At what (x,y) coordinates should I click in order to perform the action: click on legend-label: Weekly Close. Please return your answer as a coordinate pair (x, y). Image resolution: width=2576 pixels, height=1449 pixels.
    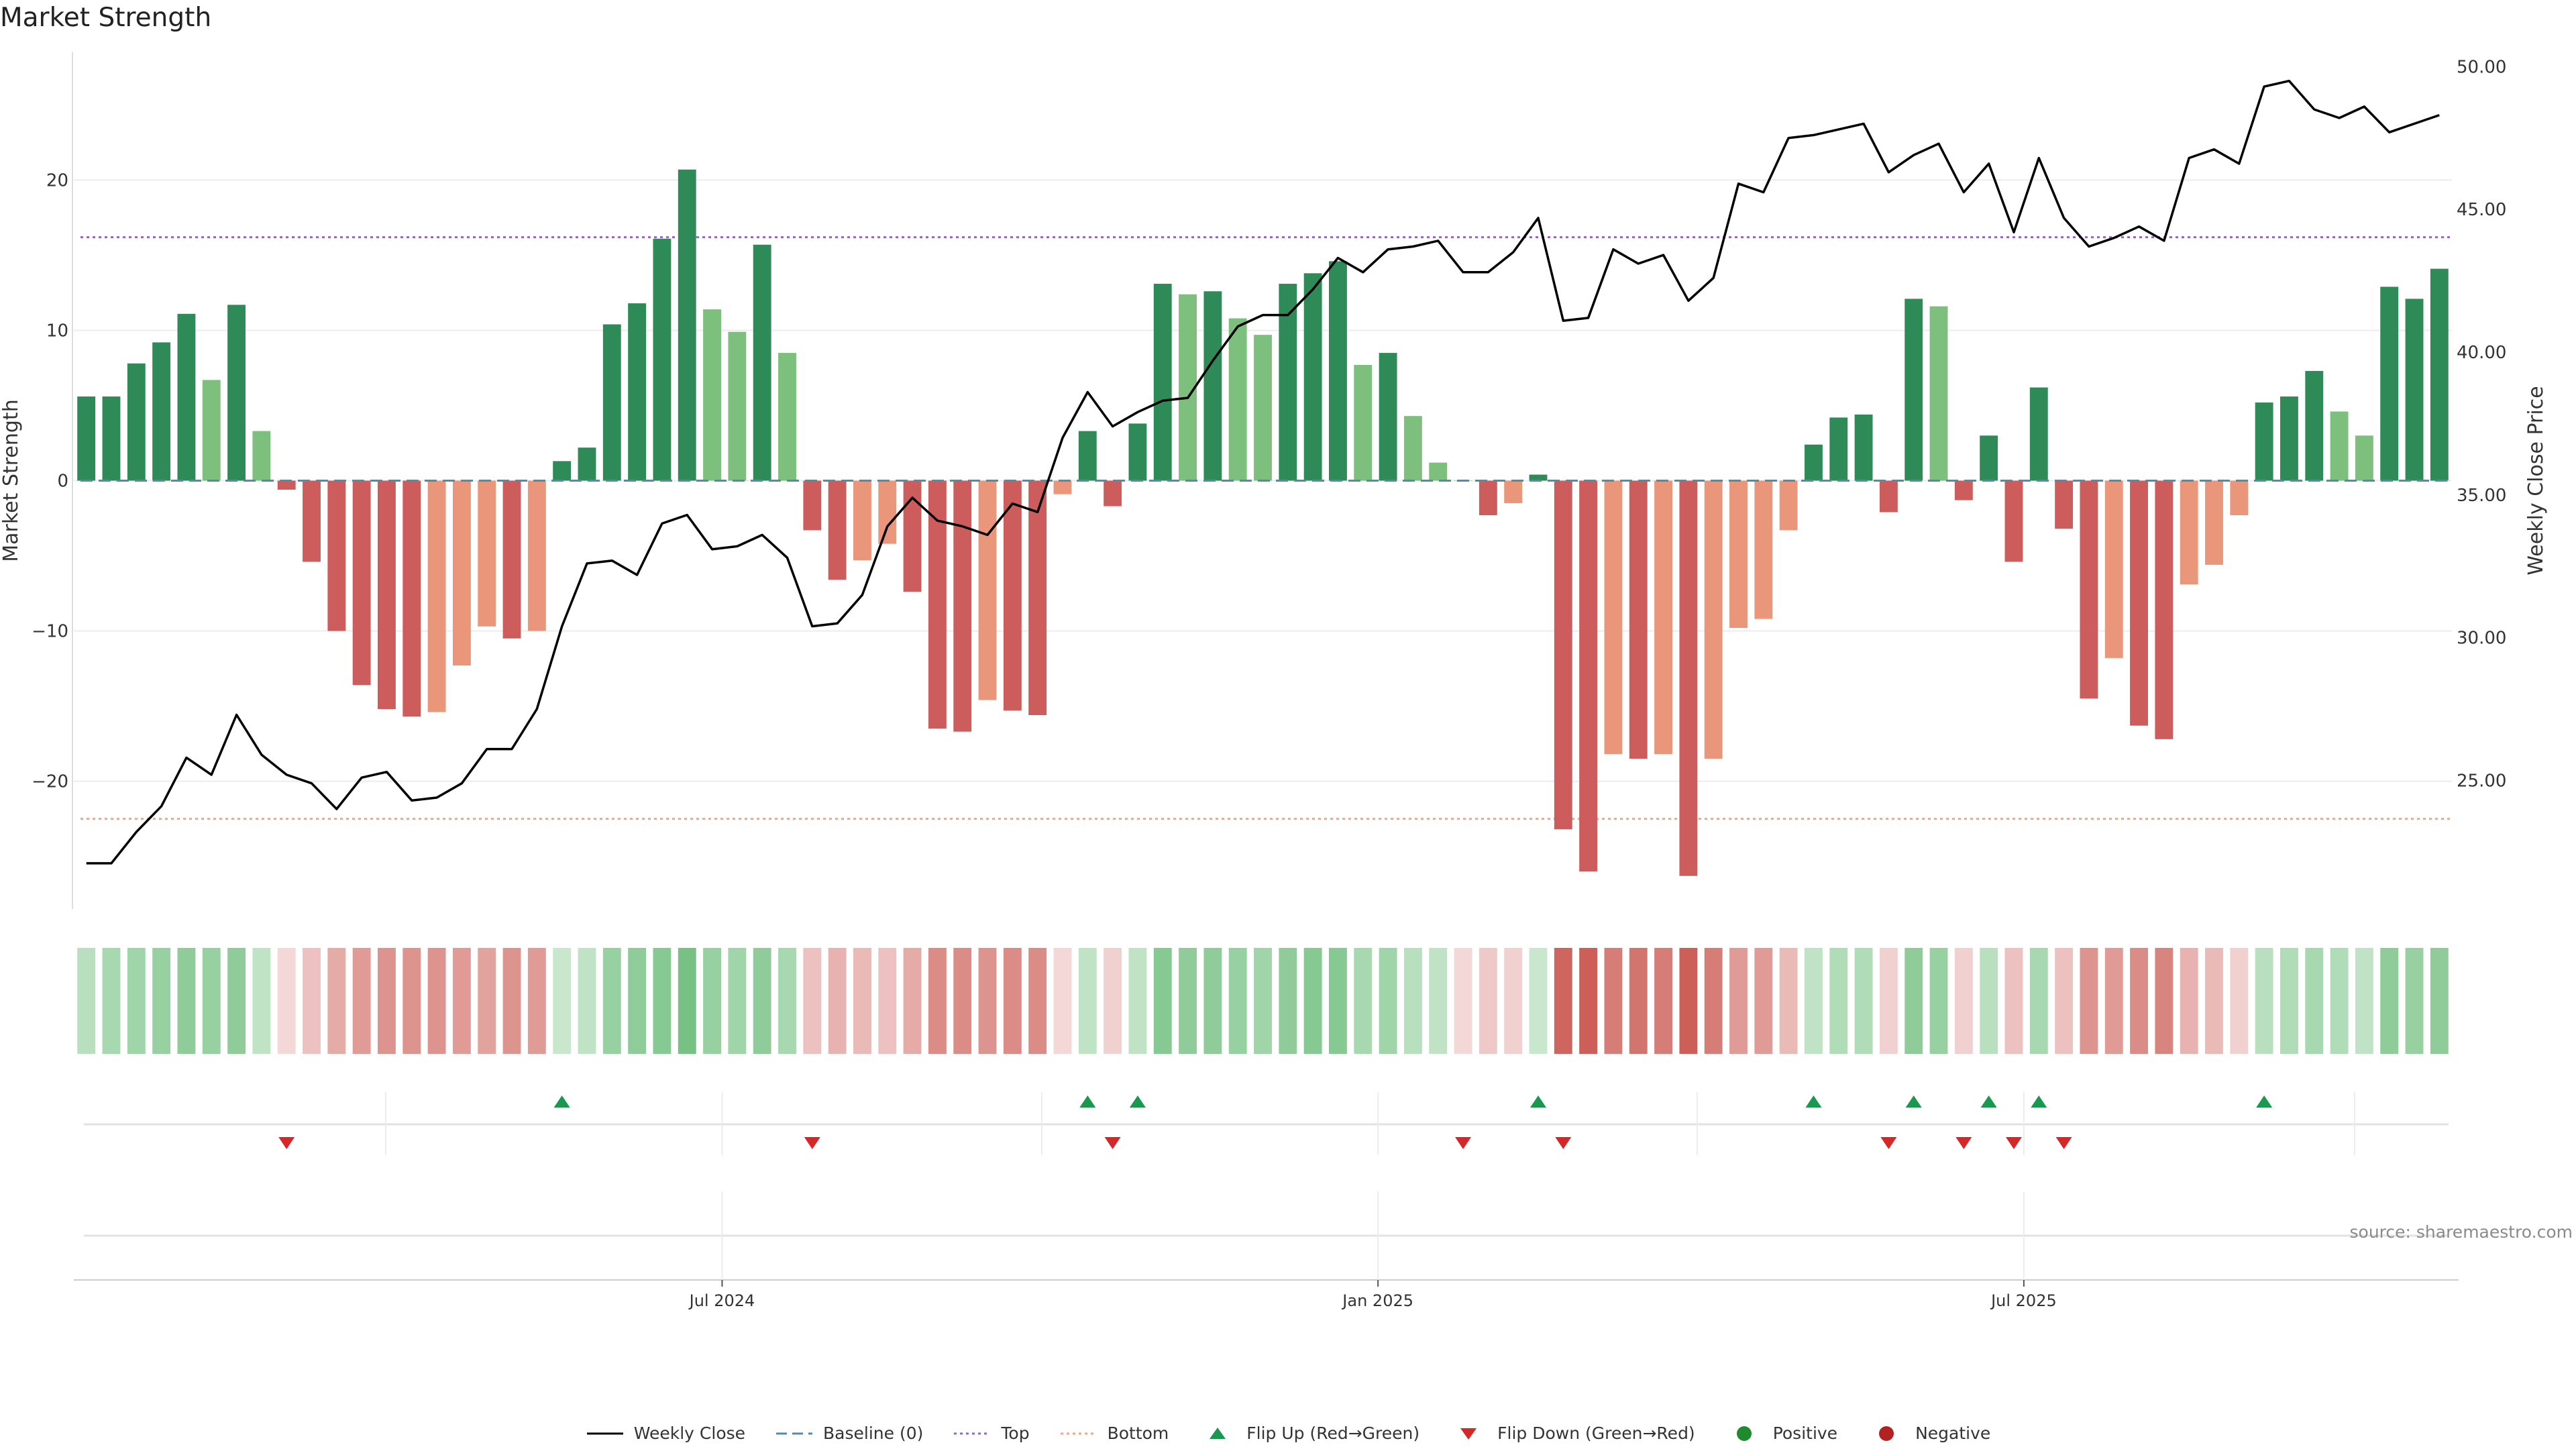
    Looking at the image, I should click on (689, 1433).